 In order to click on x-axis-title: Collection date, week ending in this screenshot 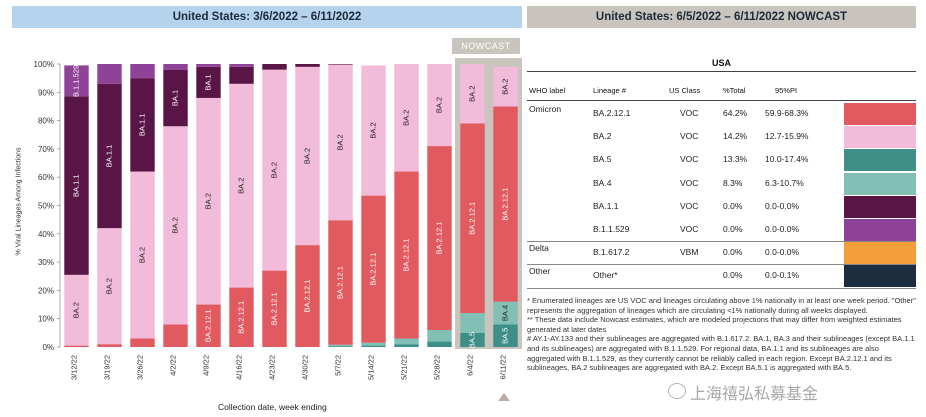, I will do `click(272, 407)`.